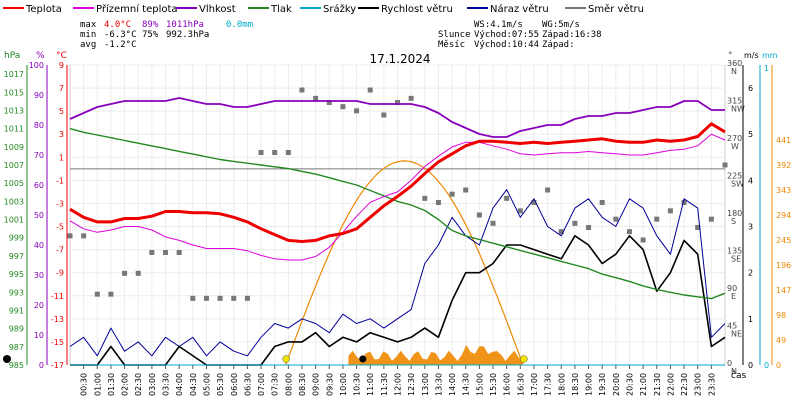  Describe the element at coordinates (39, 305) in the screenshot. I see `y-tick-percent-8: 20` at that location.